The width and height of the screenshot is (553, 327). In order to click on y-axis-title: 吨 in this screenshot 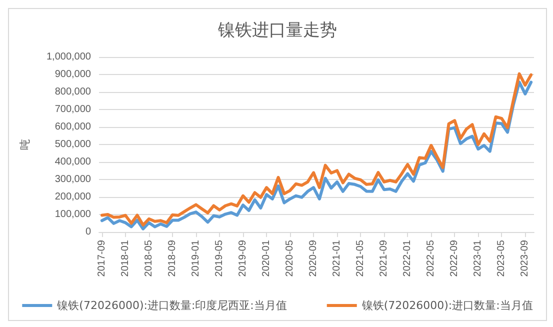, I will do `click(25, 144)`.